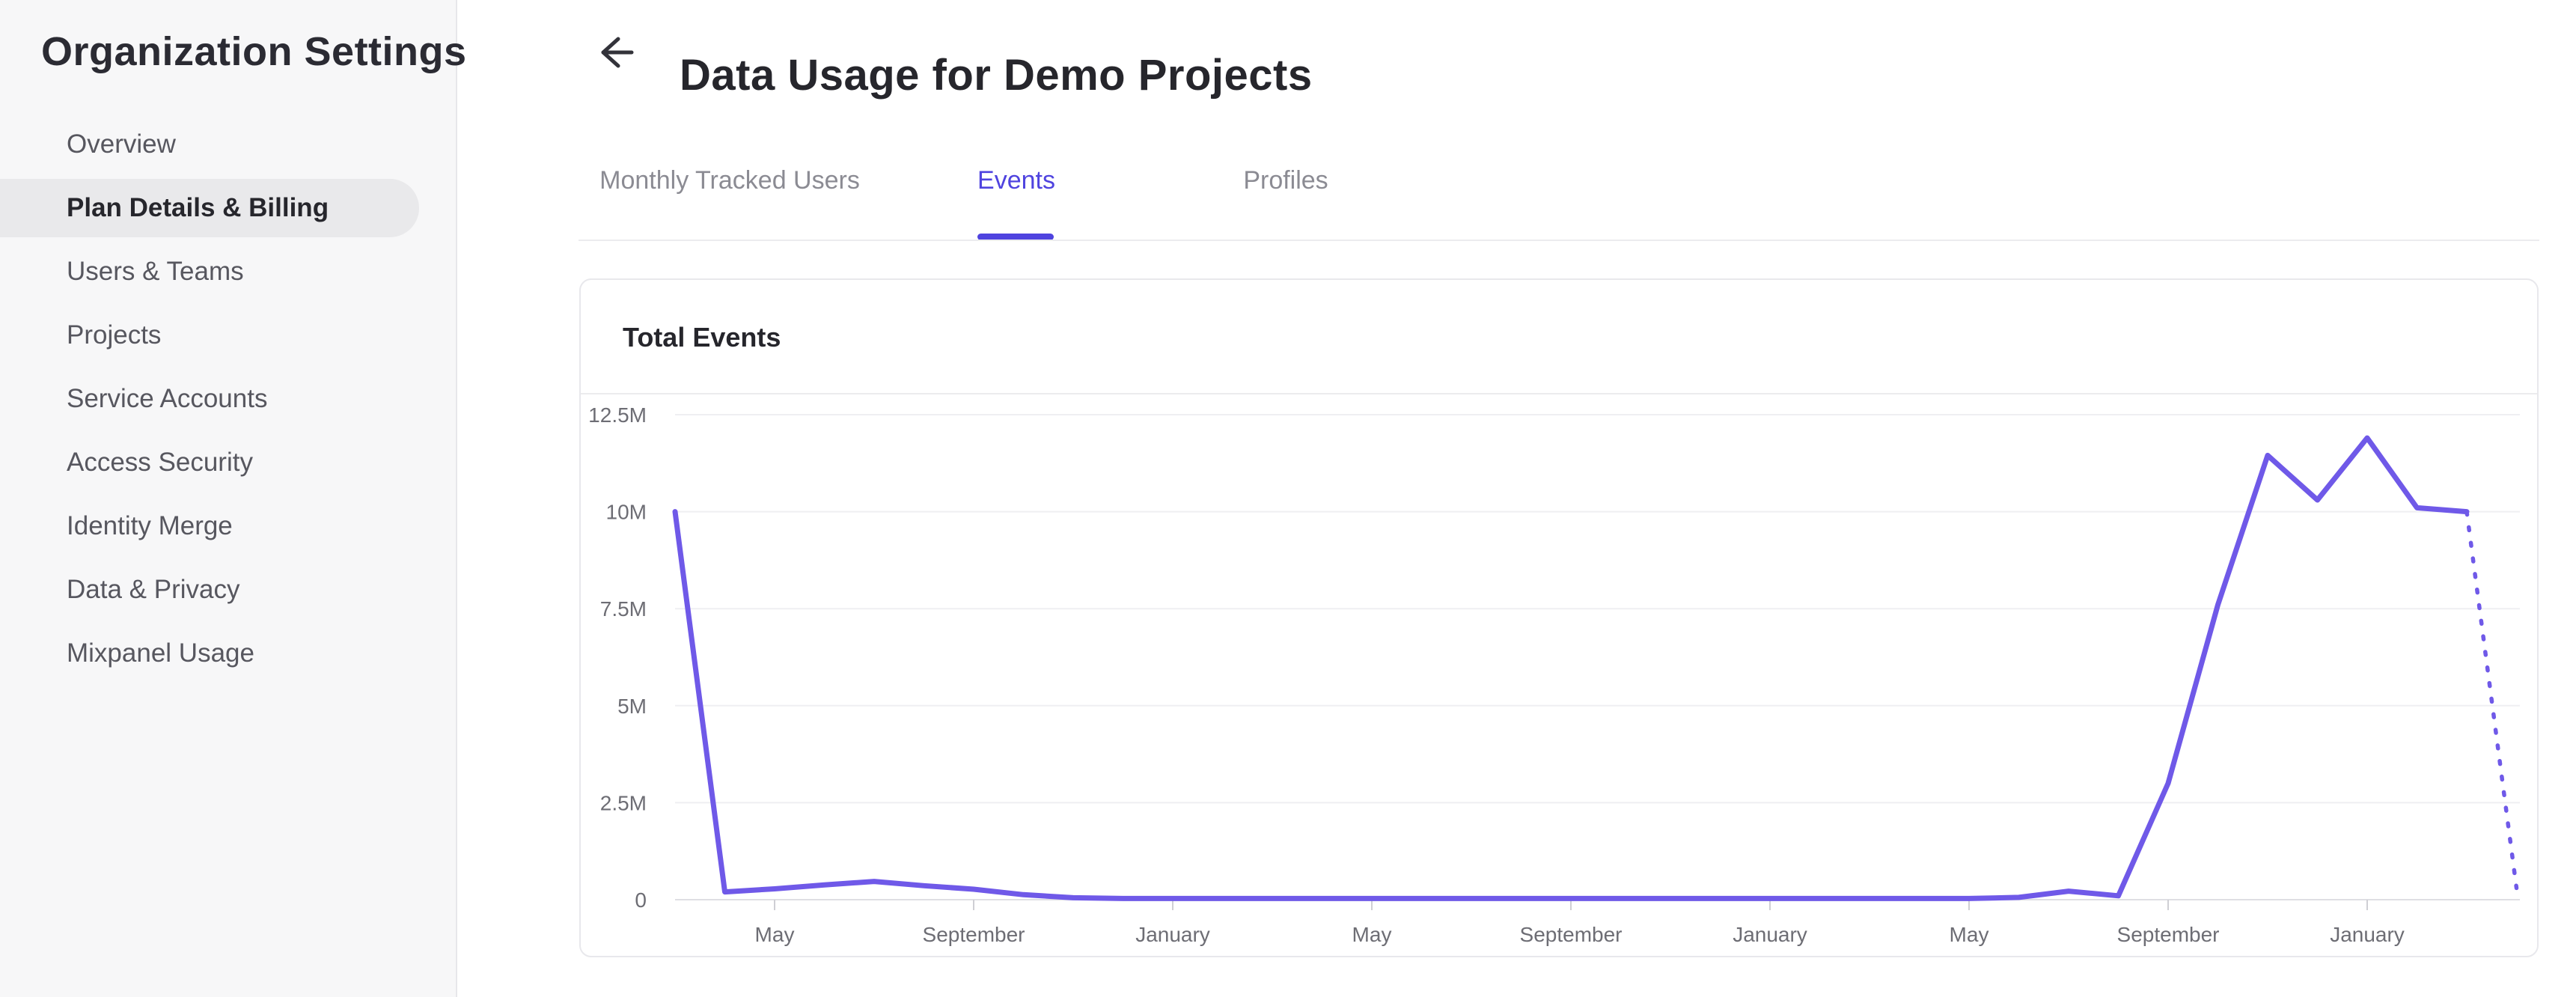 The image size is (2576, 997). I want to click on sidebar-item-access-security: Access Security, so click(209, 462).